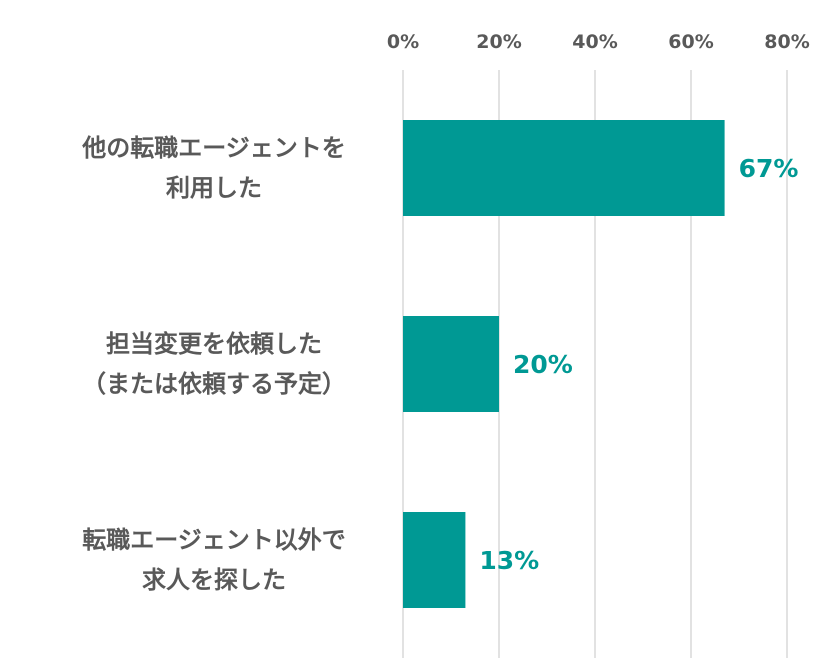 This screenshot has height=671, width=832. What do you see at coordinates (214, 384) in the screenshot?
I see `category-label-line: （または依頼する予定）` at bounding box center [214, 384].